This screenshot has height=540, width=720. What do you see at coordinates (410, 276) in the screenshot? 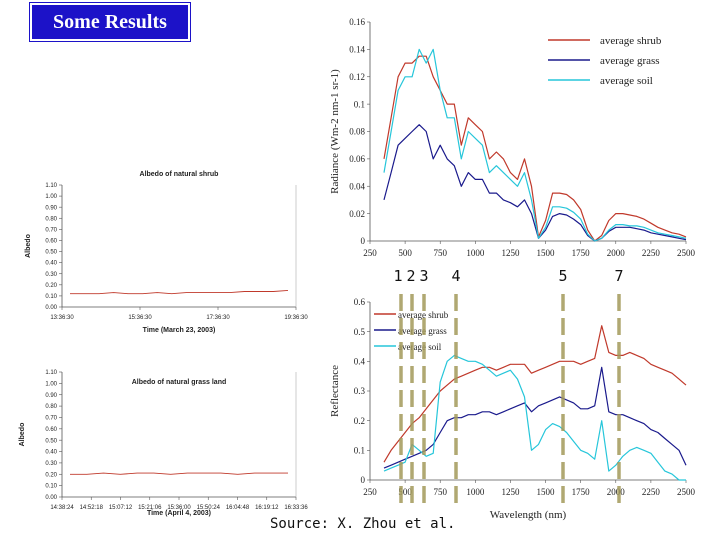
I see `band-label: 2` at bounding box center [410, 276].